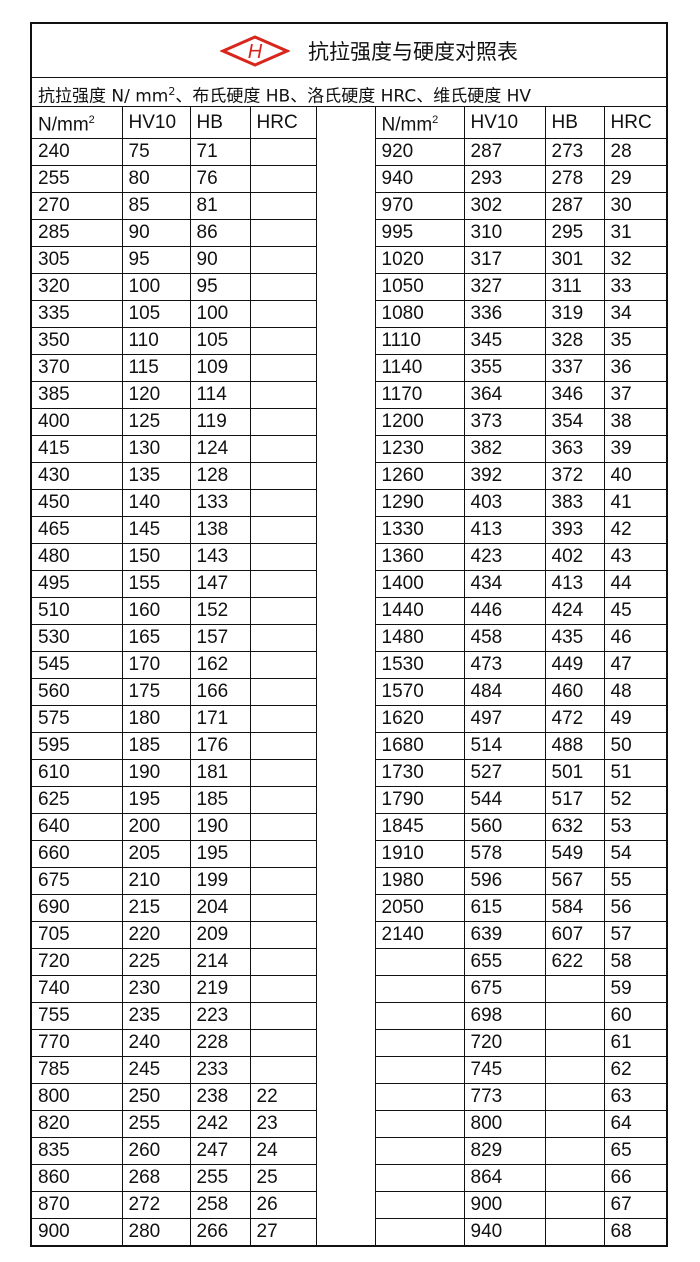  Describe the element at coordinates (634, 665) in the screenshot. I see `right-hrc-cell: 47` at that location.